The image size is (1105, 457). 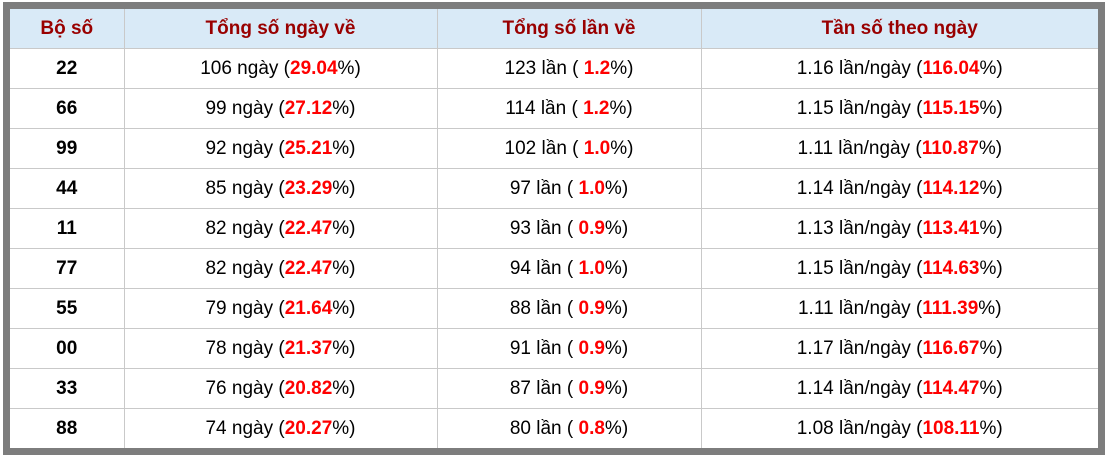 I want to click on cell-text: 1.16 lần/ngày (, so click(x=859, y=68).